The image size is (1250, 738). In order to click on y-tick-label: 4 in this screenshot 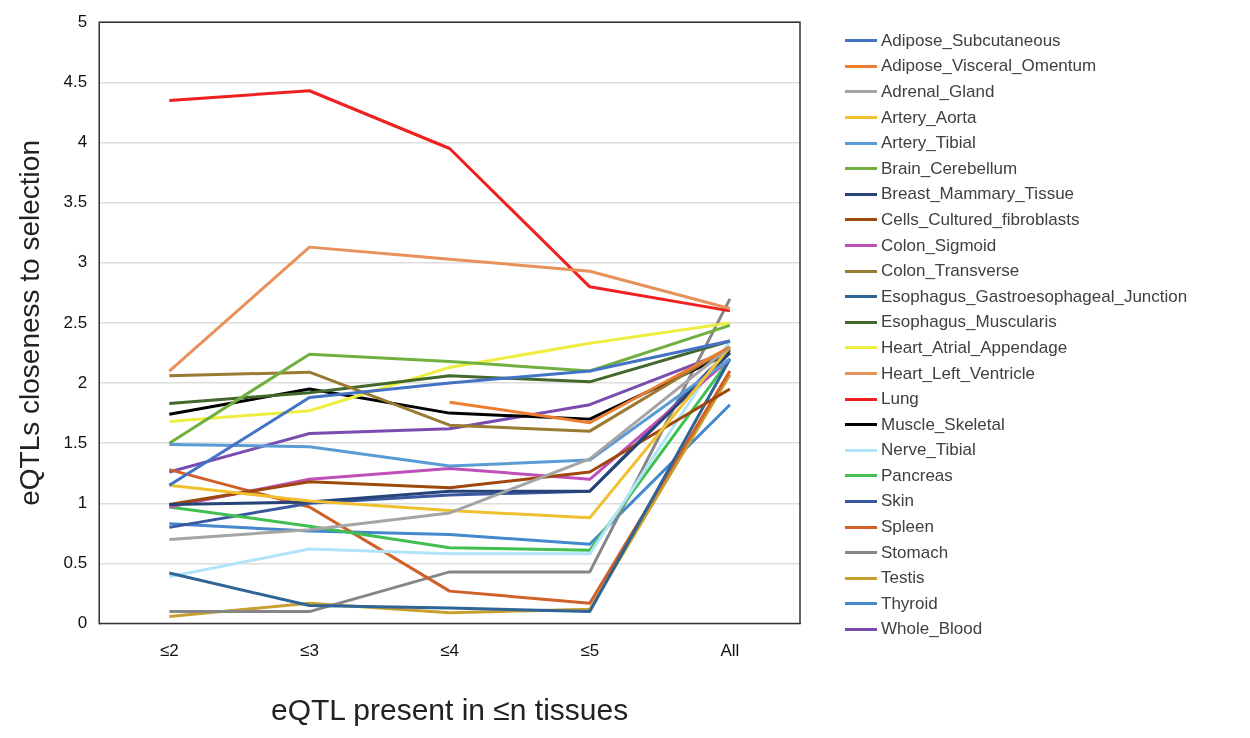, I will do `click(82, 142)`.